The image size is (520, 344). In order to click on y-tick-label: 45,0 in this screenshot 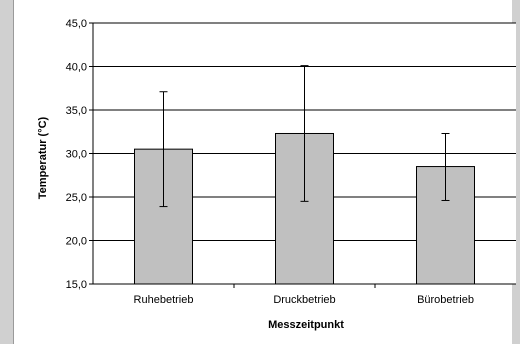, I will do `click(76, 24)`.